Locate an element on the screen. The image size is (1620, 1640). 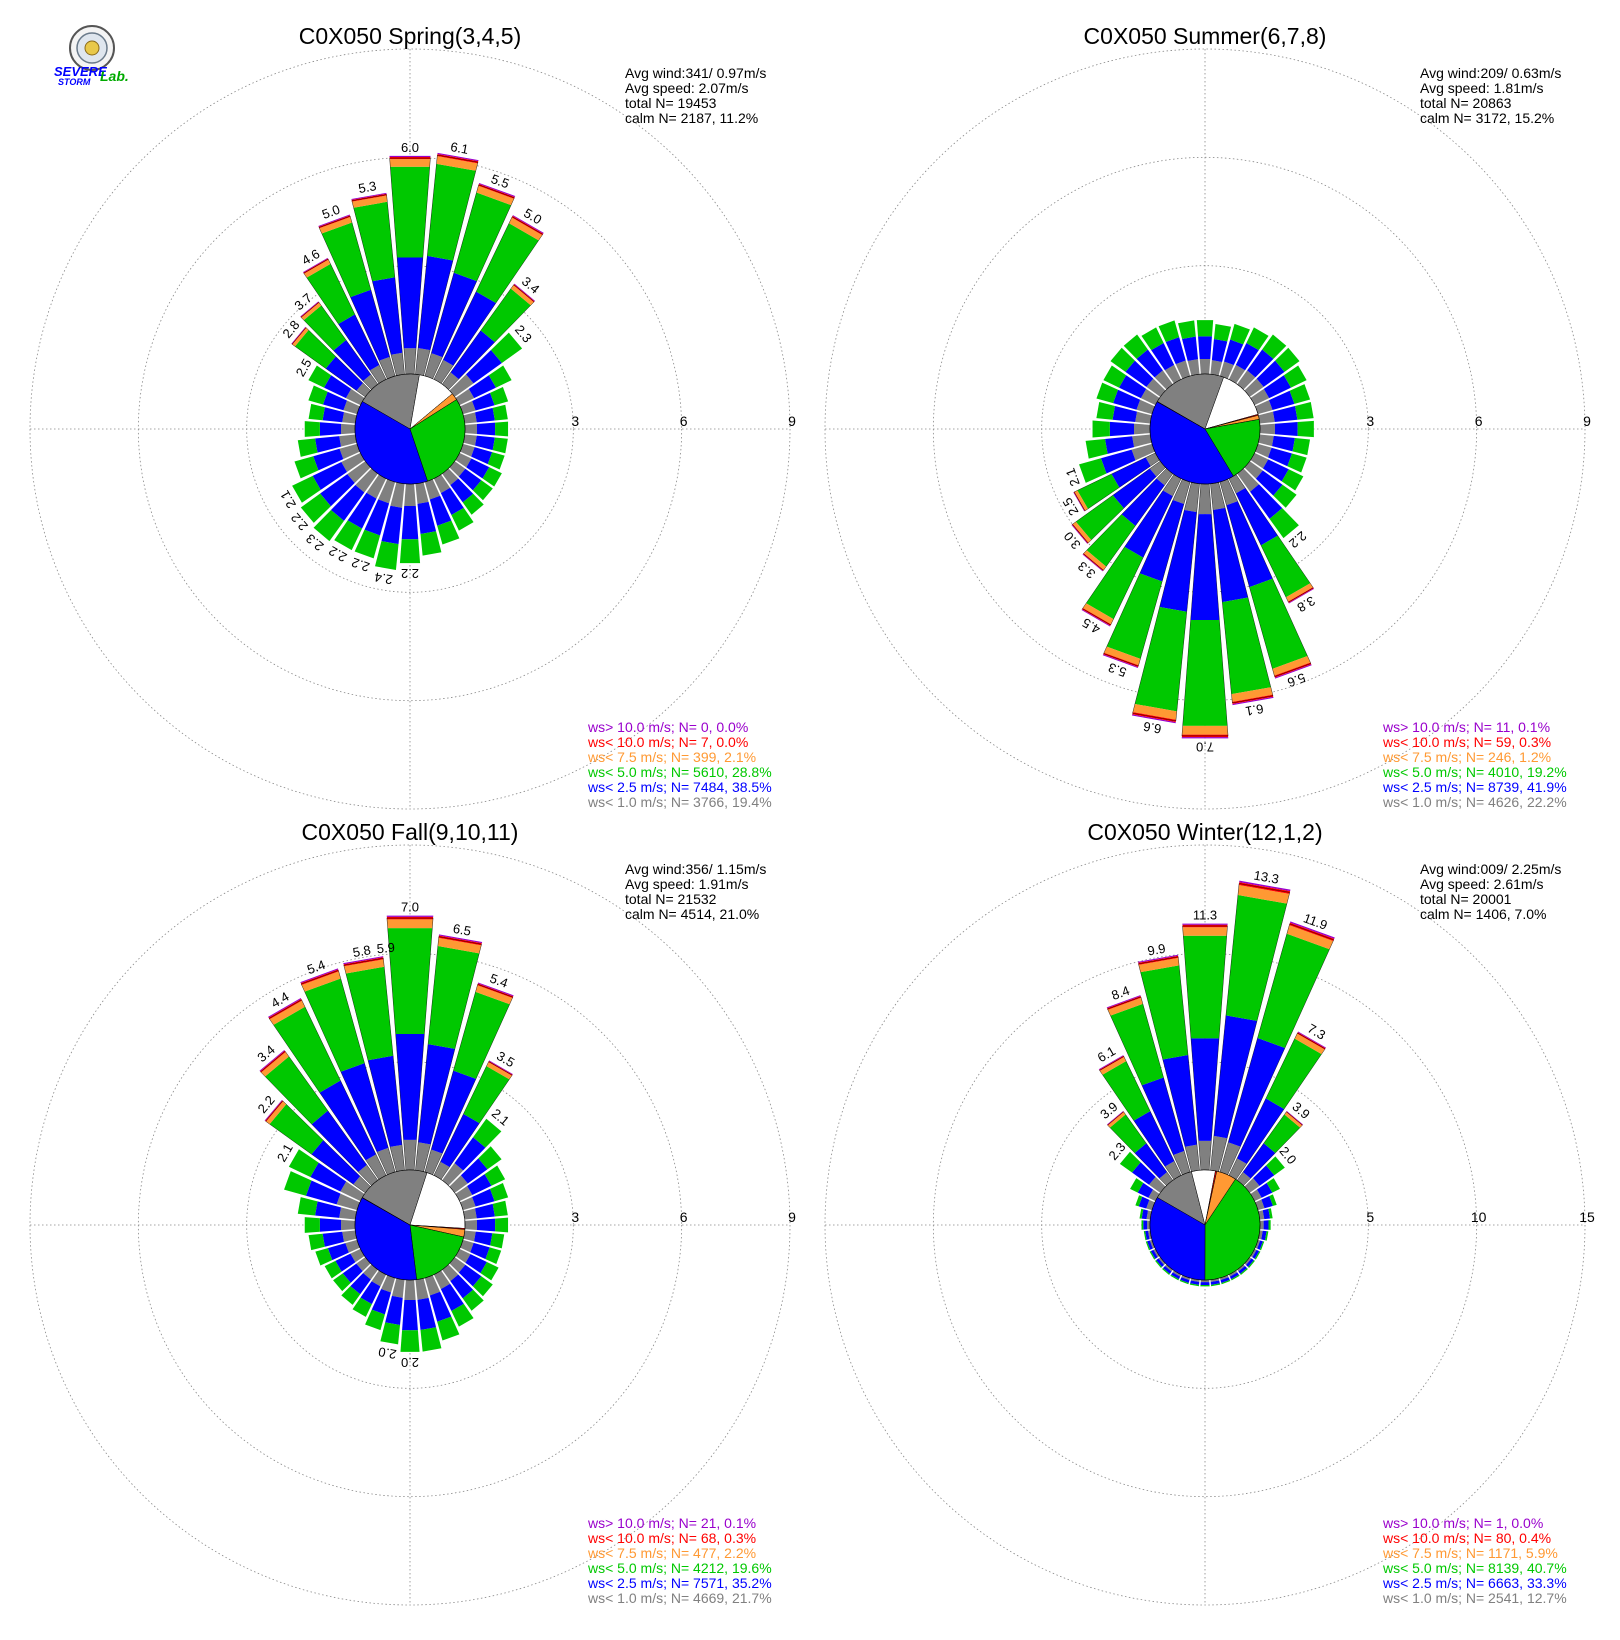
bar-total-label: 2.2 is located at coordinates (361, 565).